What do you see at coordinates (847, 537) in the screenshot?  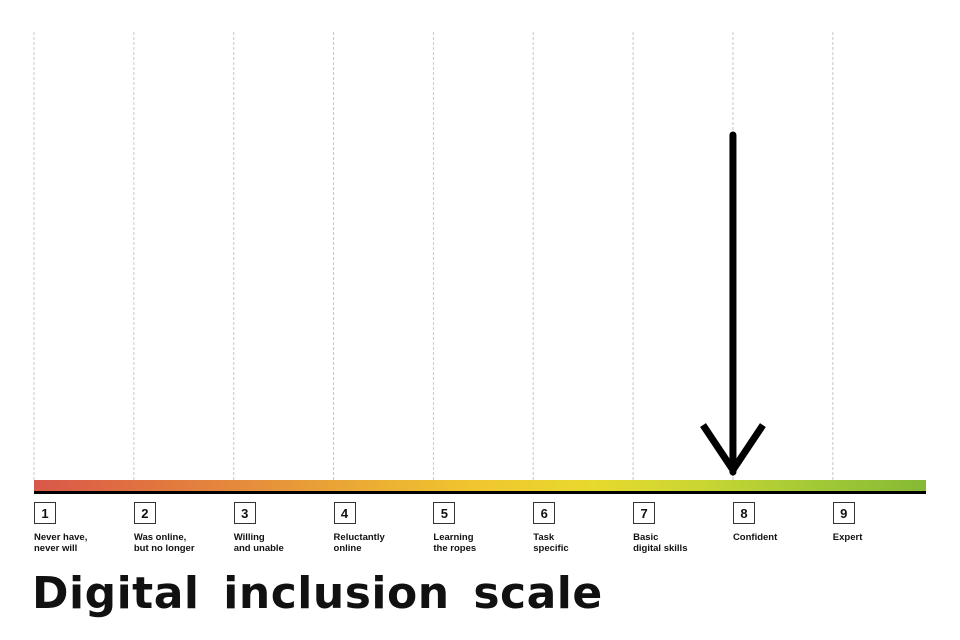 I see `step-label: Expert` at bounding box center [847, 537].